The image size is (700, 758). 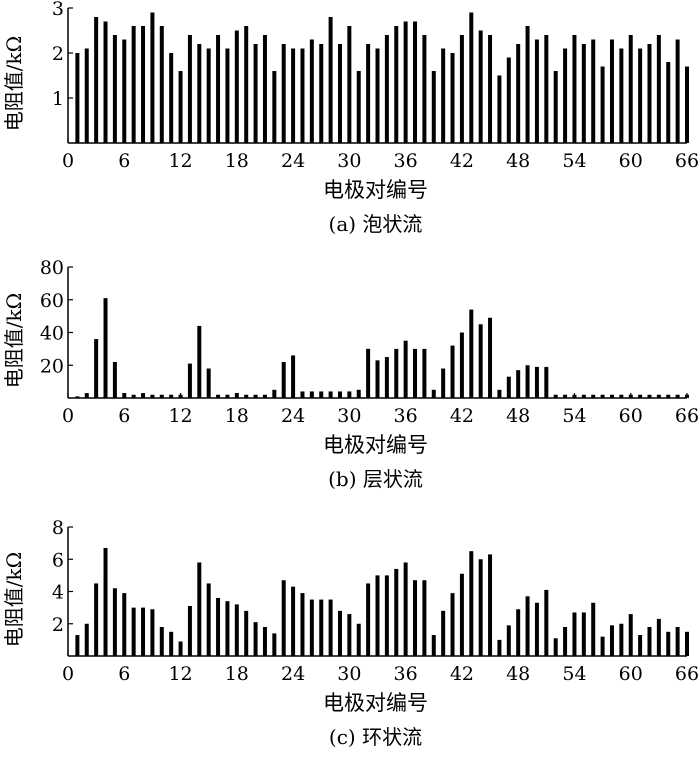 I want to click on y-tick-label-b-60: 60, so click(x=52, y=301).